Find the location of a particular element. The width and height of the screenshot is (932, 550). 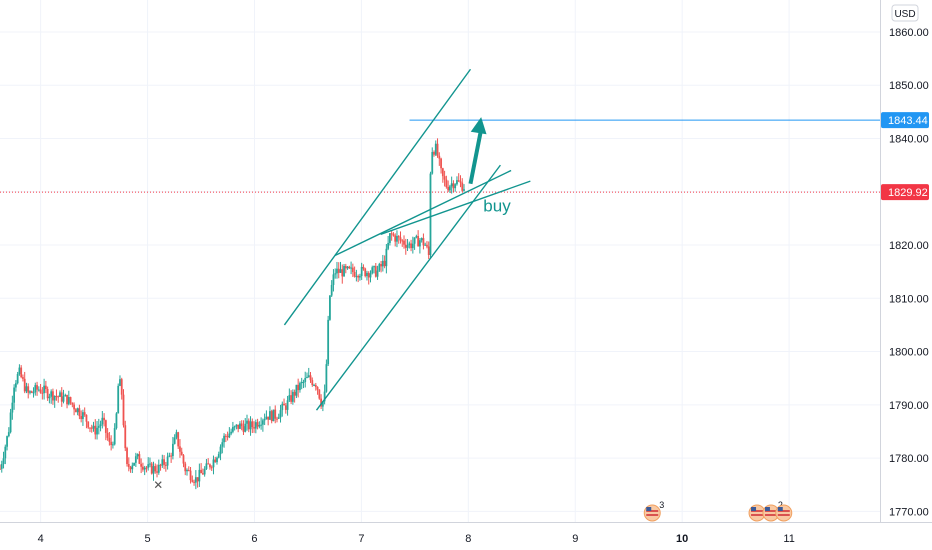

wedge-lower-line is located at coordinates (455, 208).